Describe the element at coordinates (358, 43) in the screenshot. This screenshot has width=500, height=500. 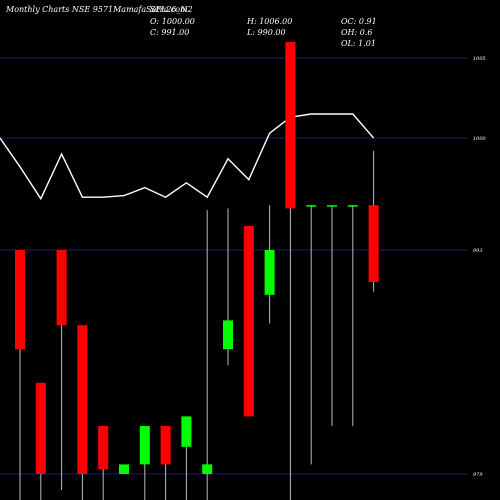
I see `ol-label: OL: 1.01` at that location.